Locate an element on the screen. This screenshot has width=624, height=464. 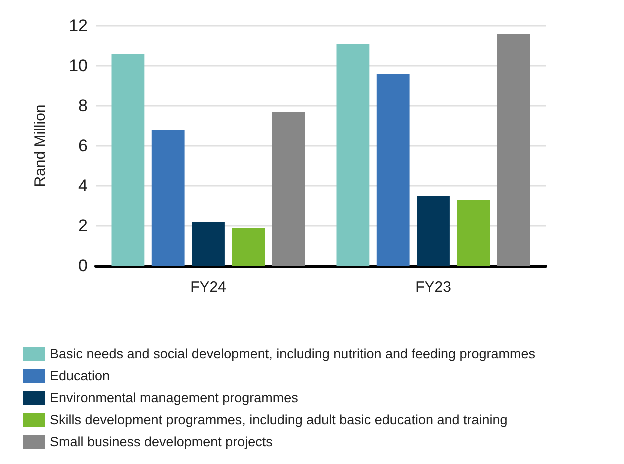
y-tick-label: 2 is located at coordinates (83, 226).